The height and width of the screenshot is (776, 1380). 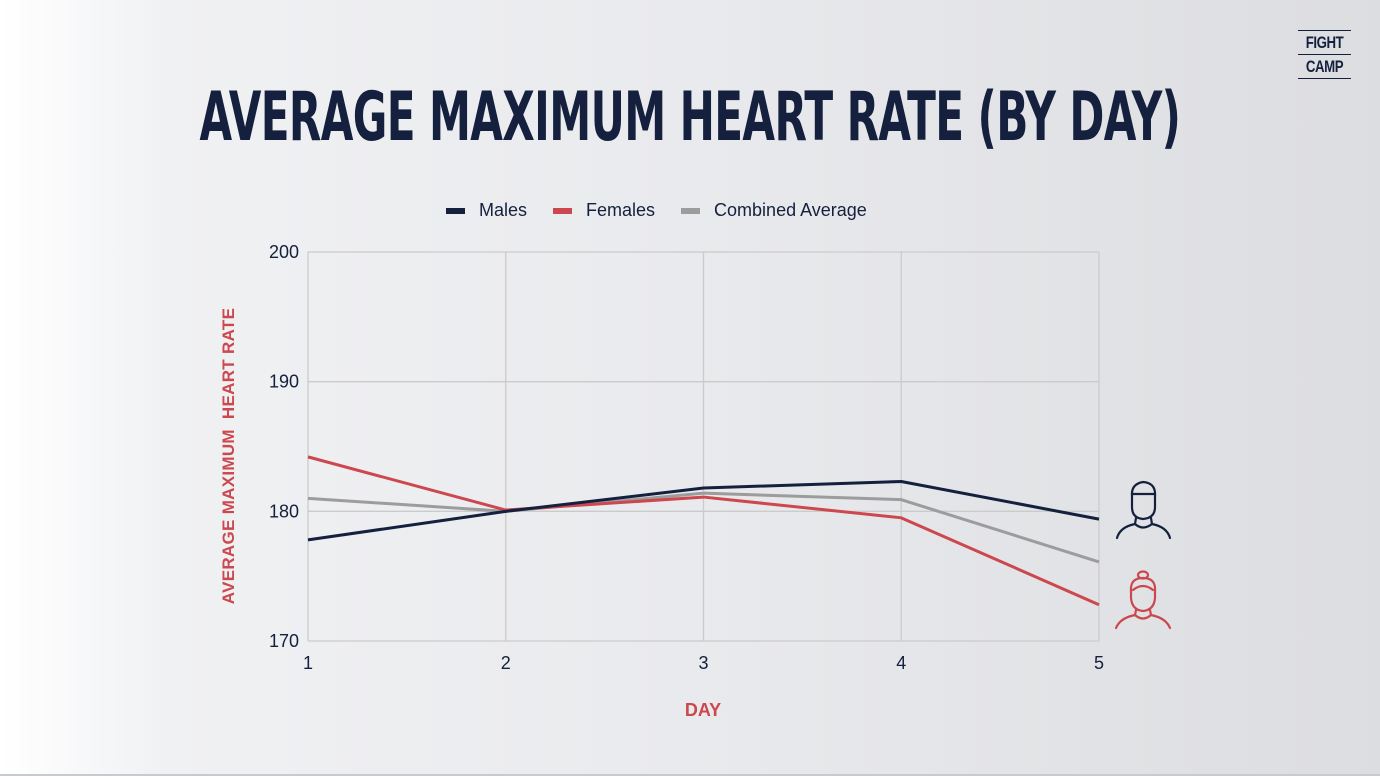 I want to click on female-avatar-icon, so click(x=1143, y=600).